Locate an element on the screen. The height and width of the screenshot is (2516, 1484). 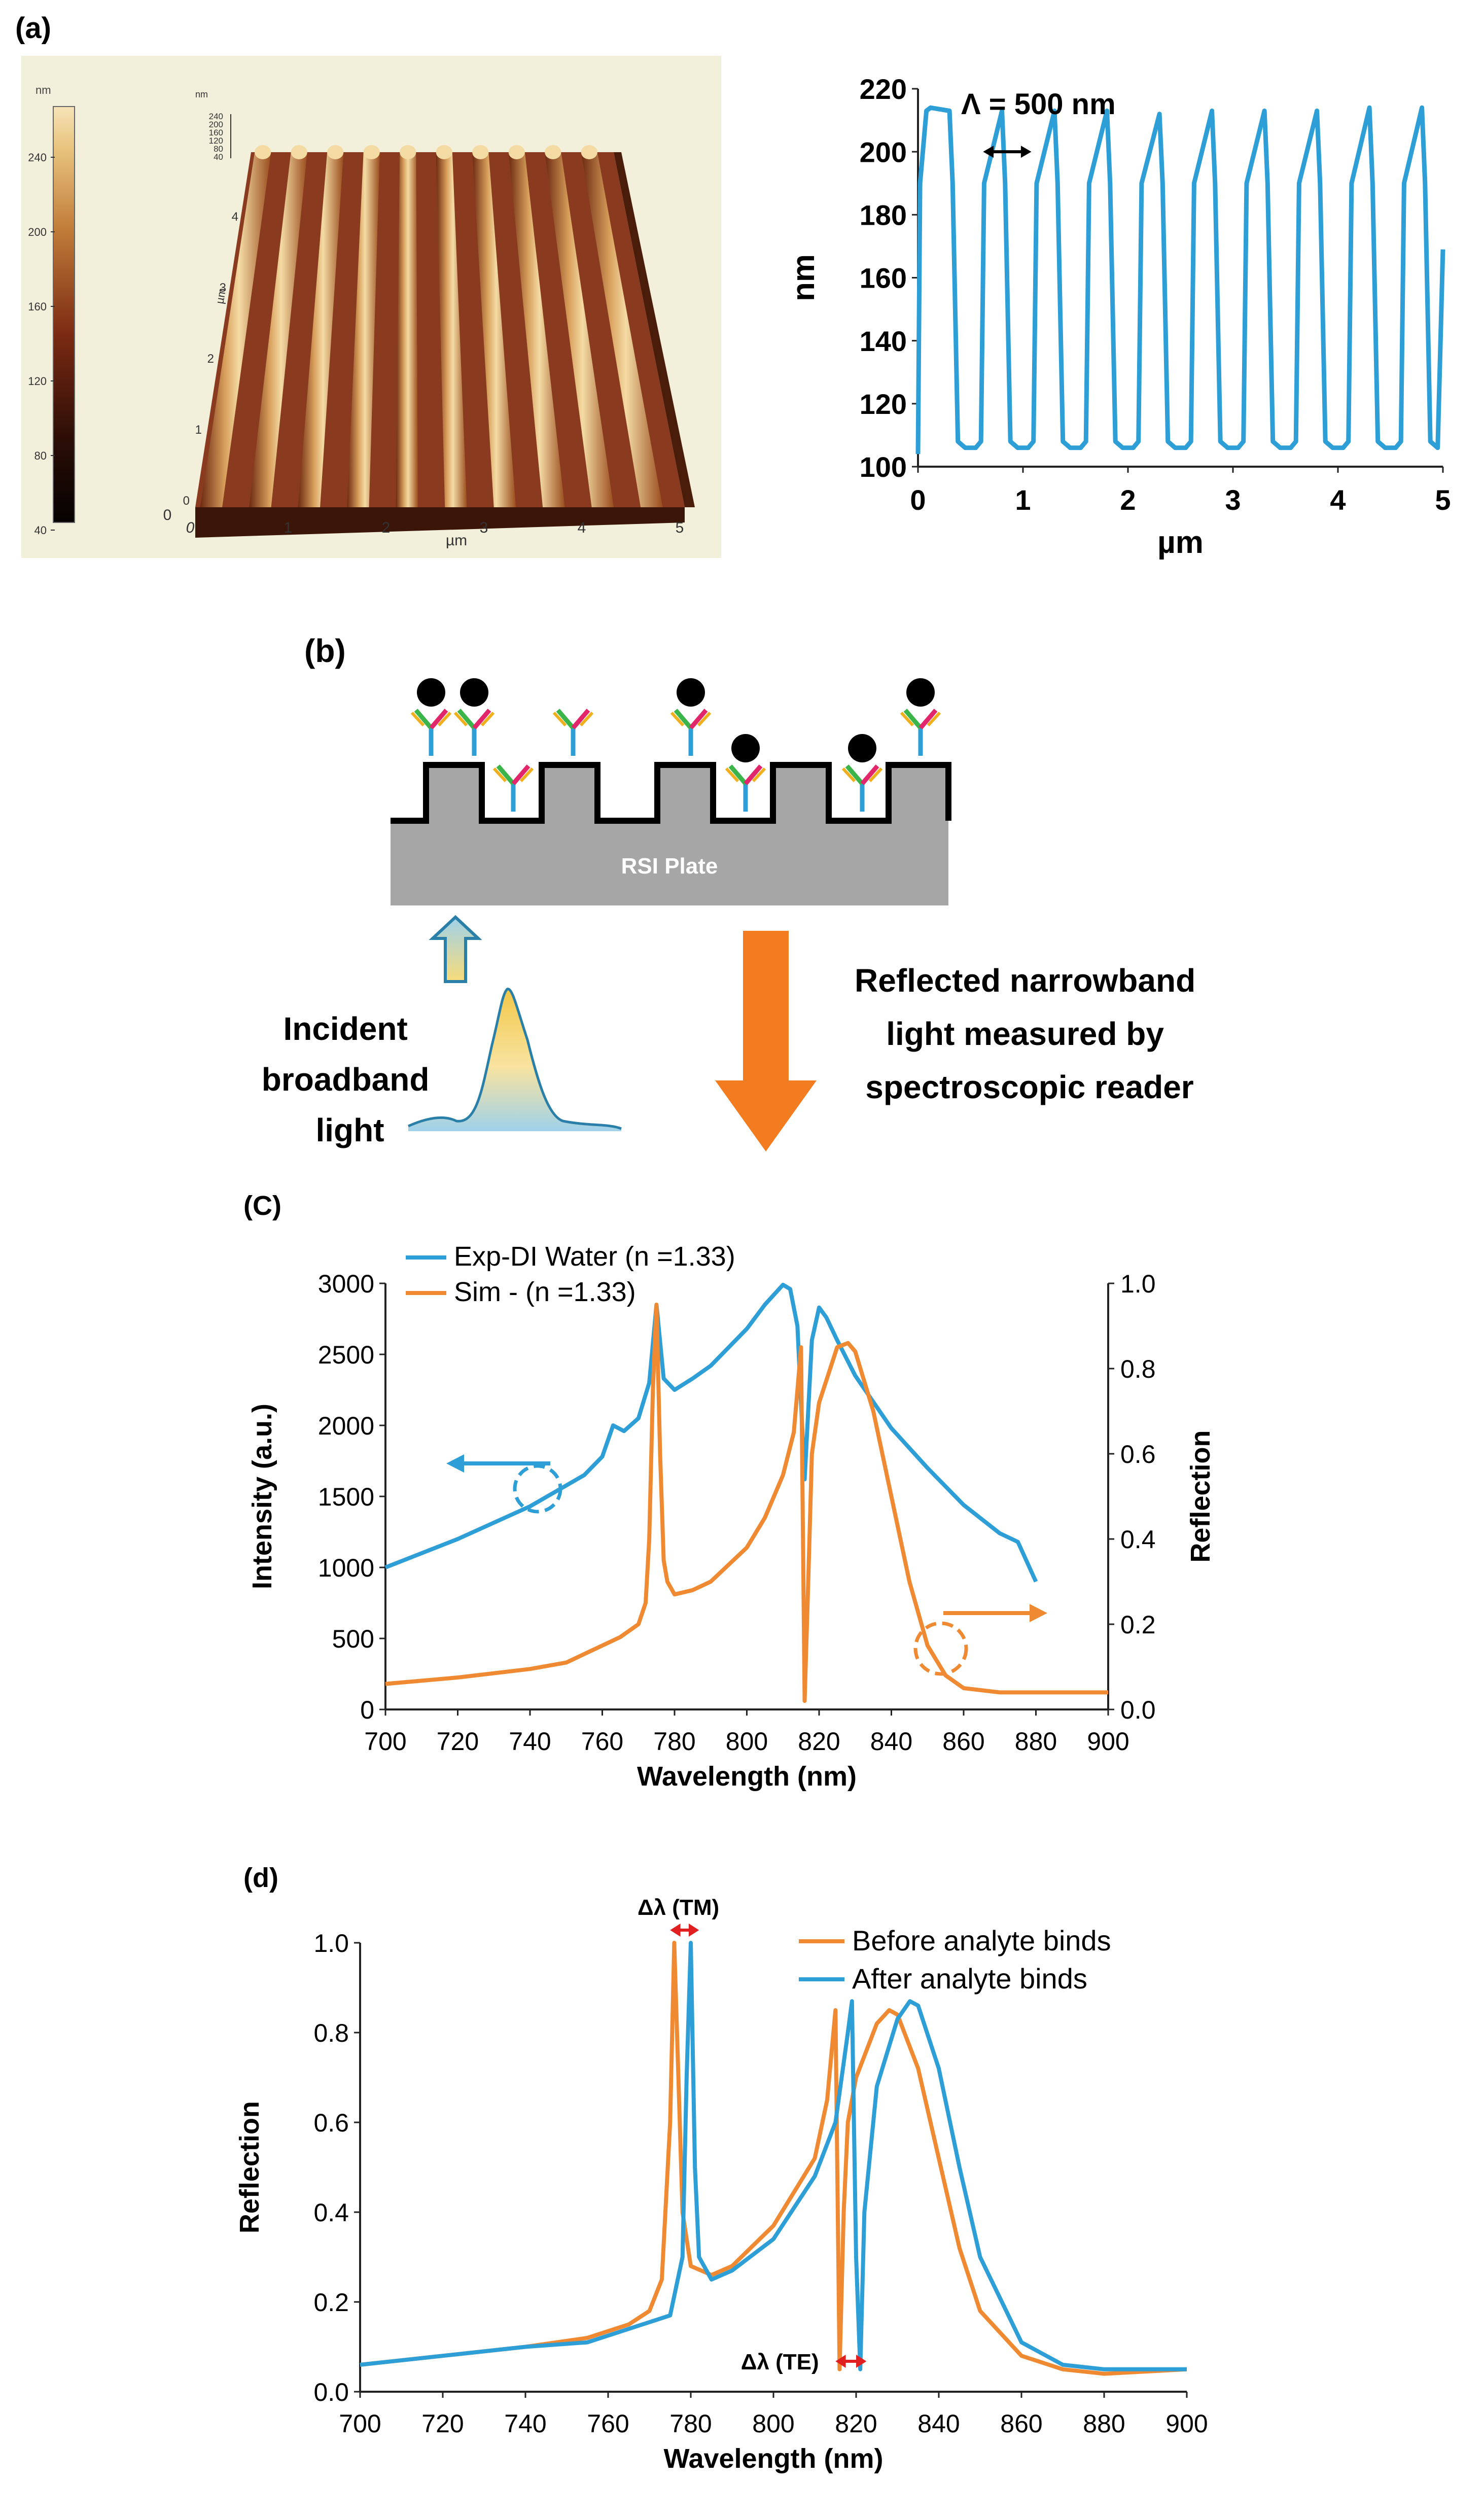
y-tick-label: 1500 is located at coordinates (346, 1497).